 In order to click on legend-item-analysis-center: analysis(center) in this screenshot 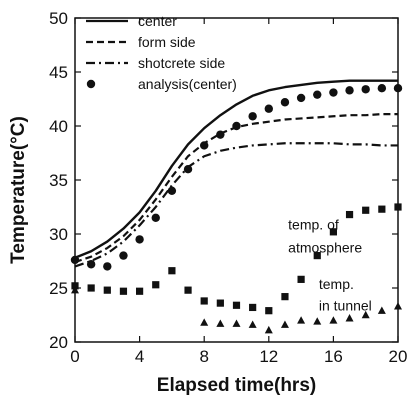, I will do `click(161, 84)`.